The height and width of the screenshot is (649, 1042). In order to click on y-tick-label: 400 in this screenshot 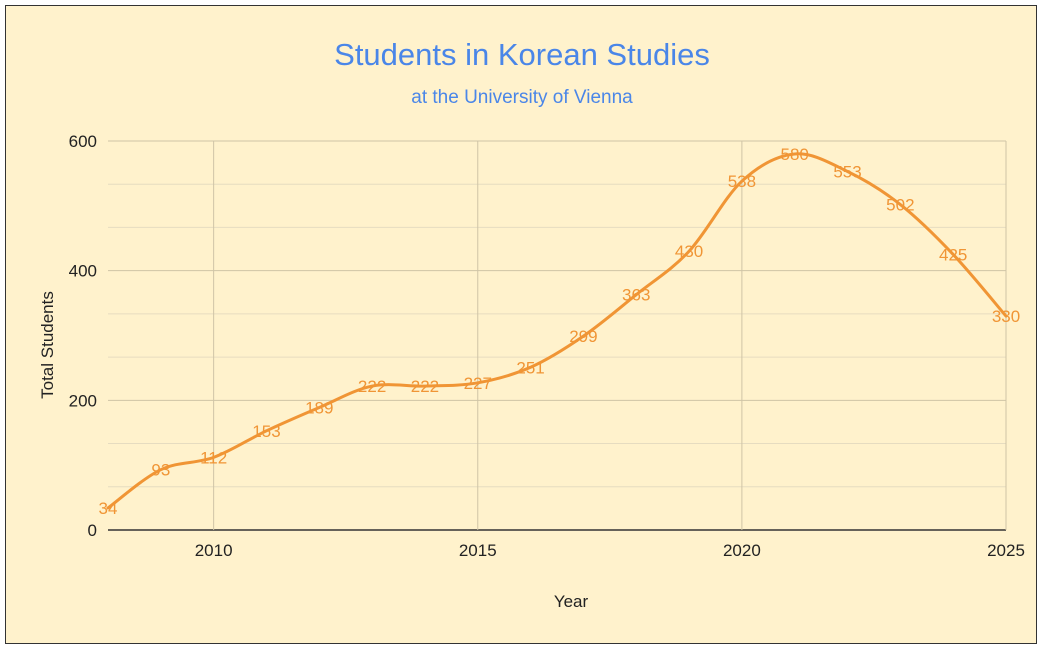, I will do `click(83, 271)`.